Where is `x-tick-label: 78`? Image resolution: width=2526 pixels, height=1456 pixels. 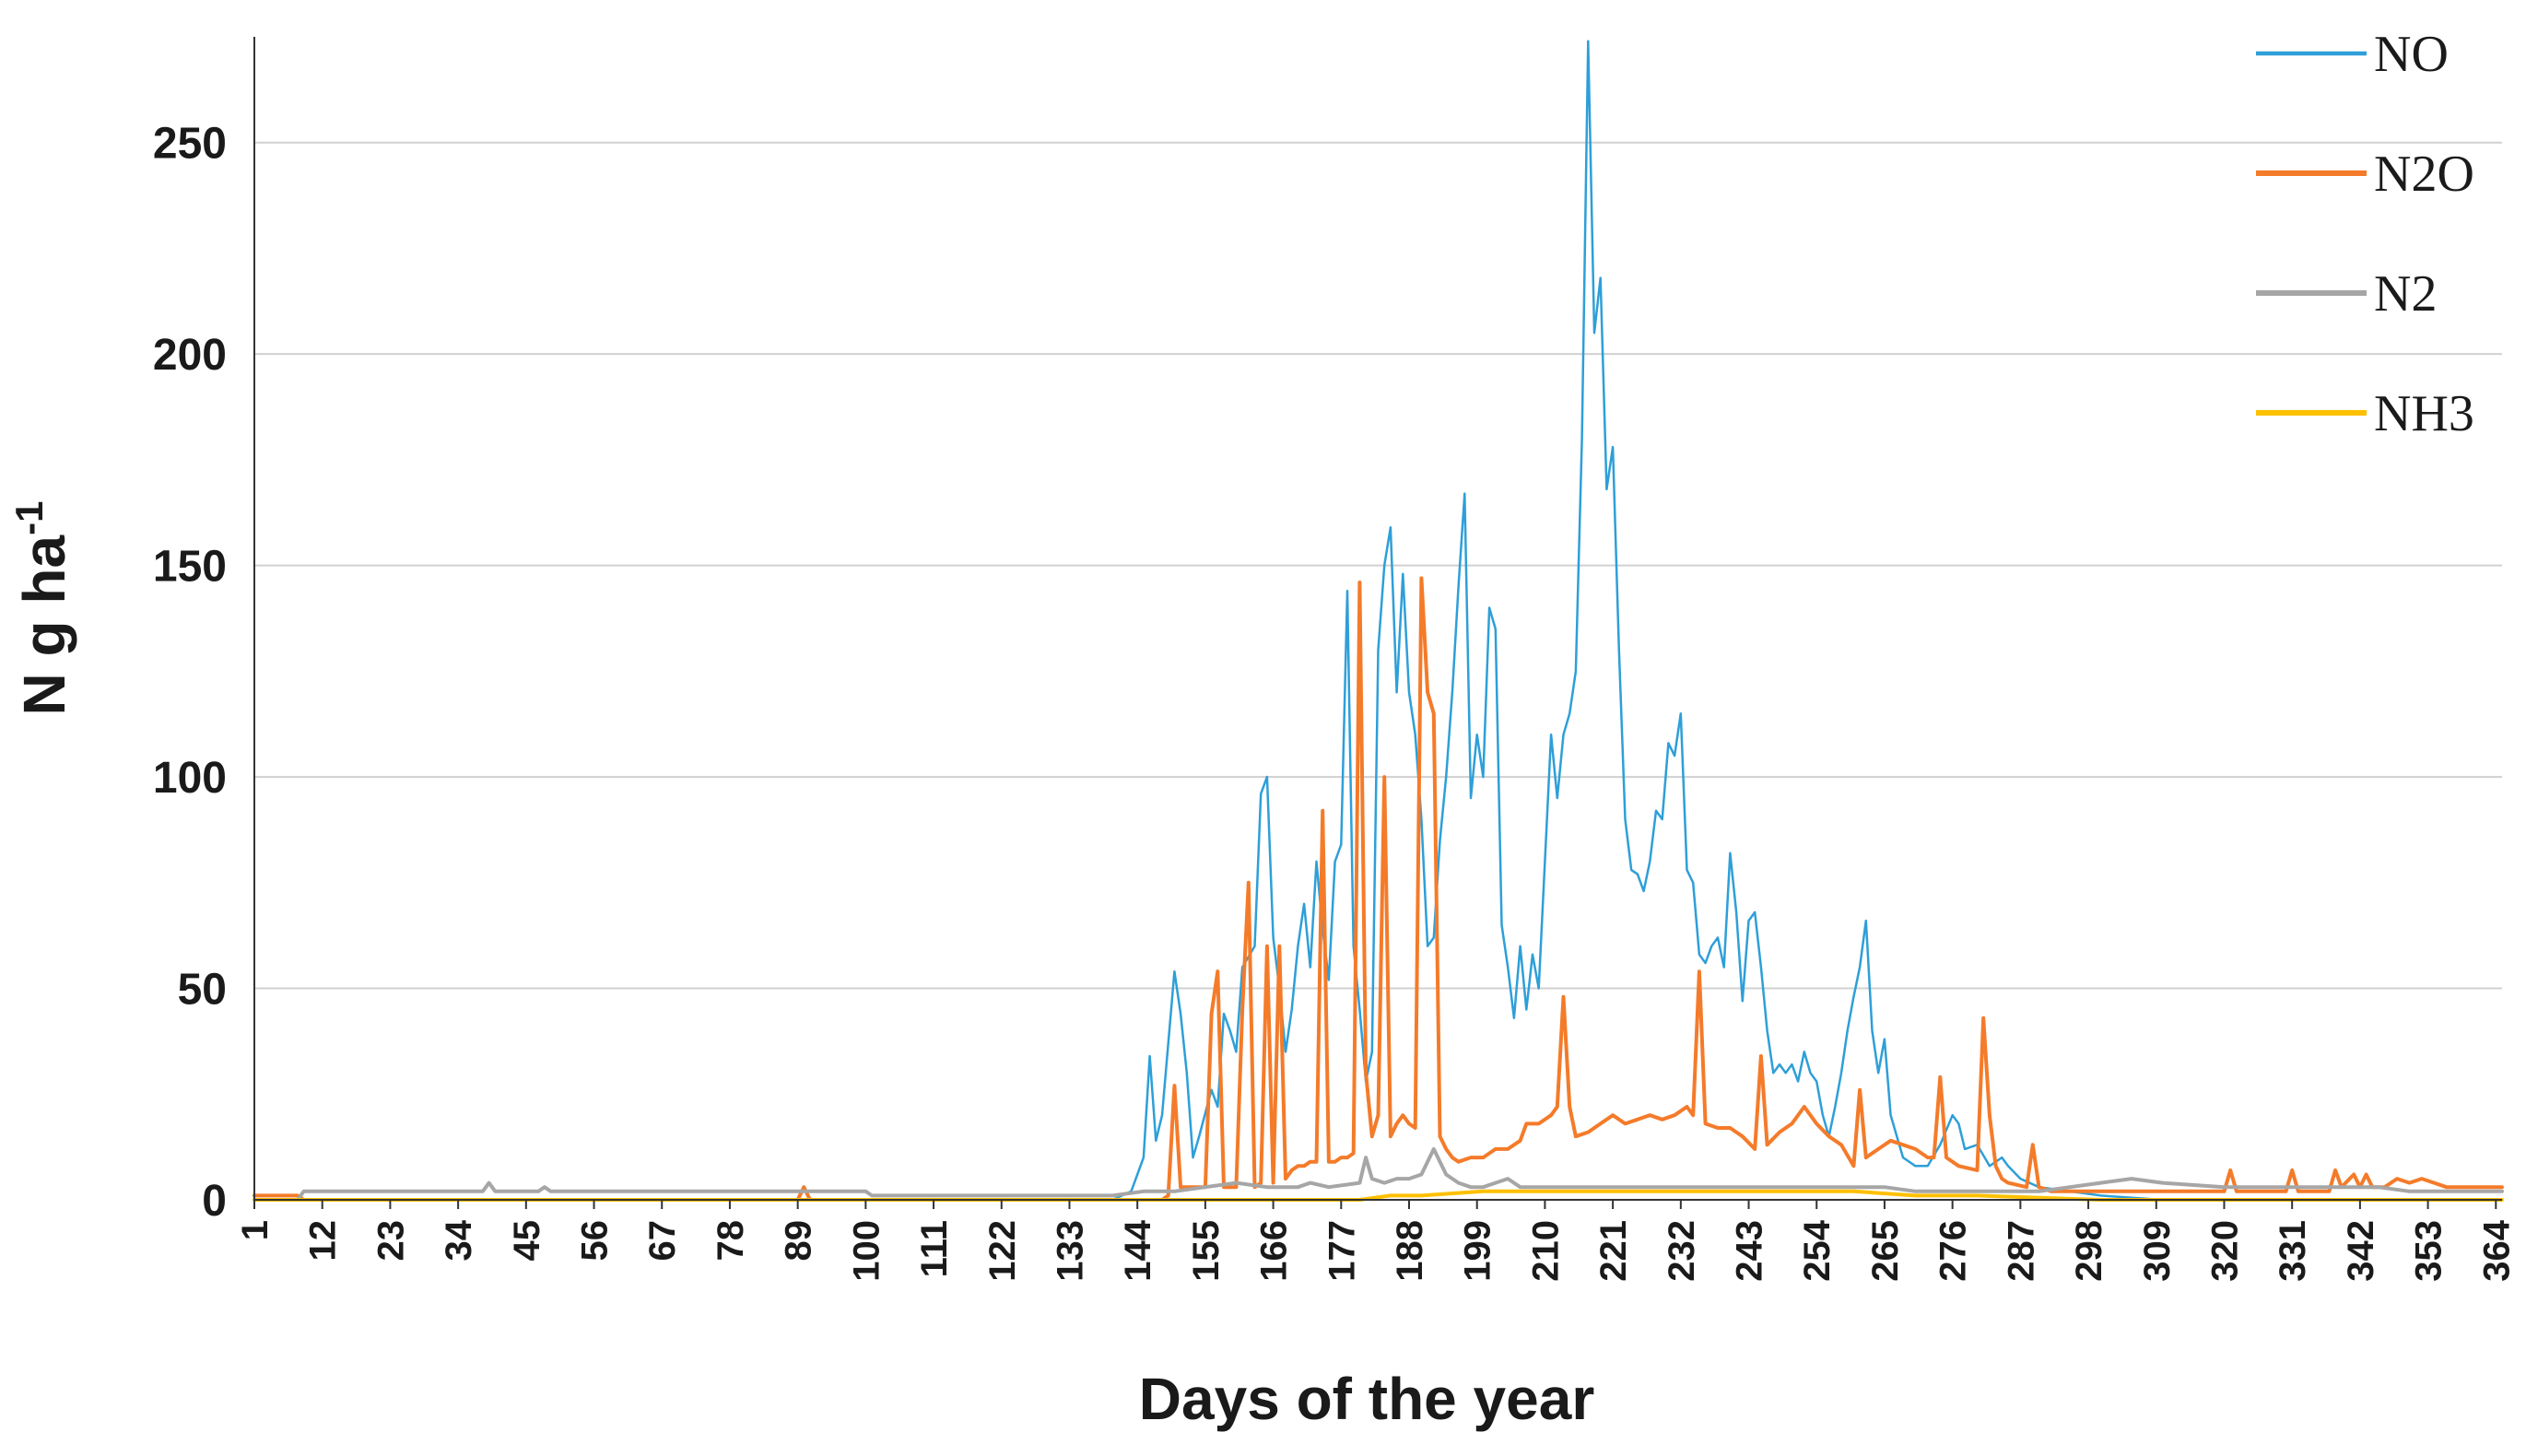 x-tick-label: 78 is located at coordinates (731, 1241).